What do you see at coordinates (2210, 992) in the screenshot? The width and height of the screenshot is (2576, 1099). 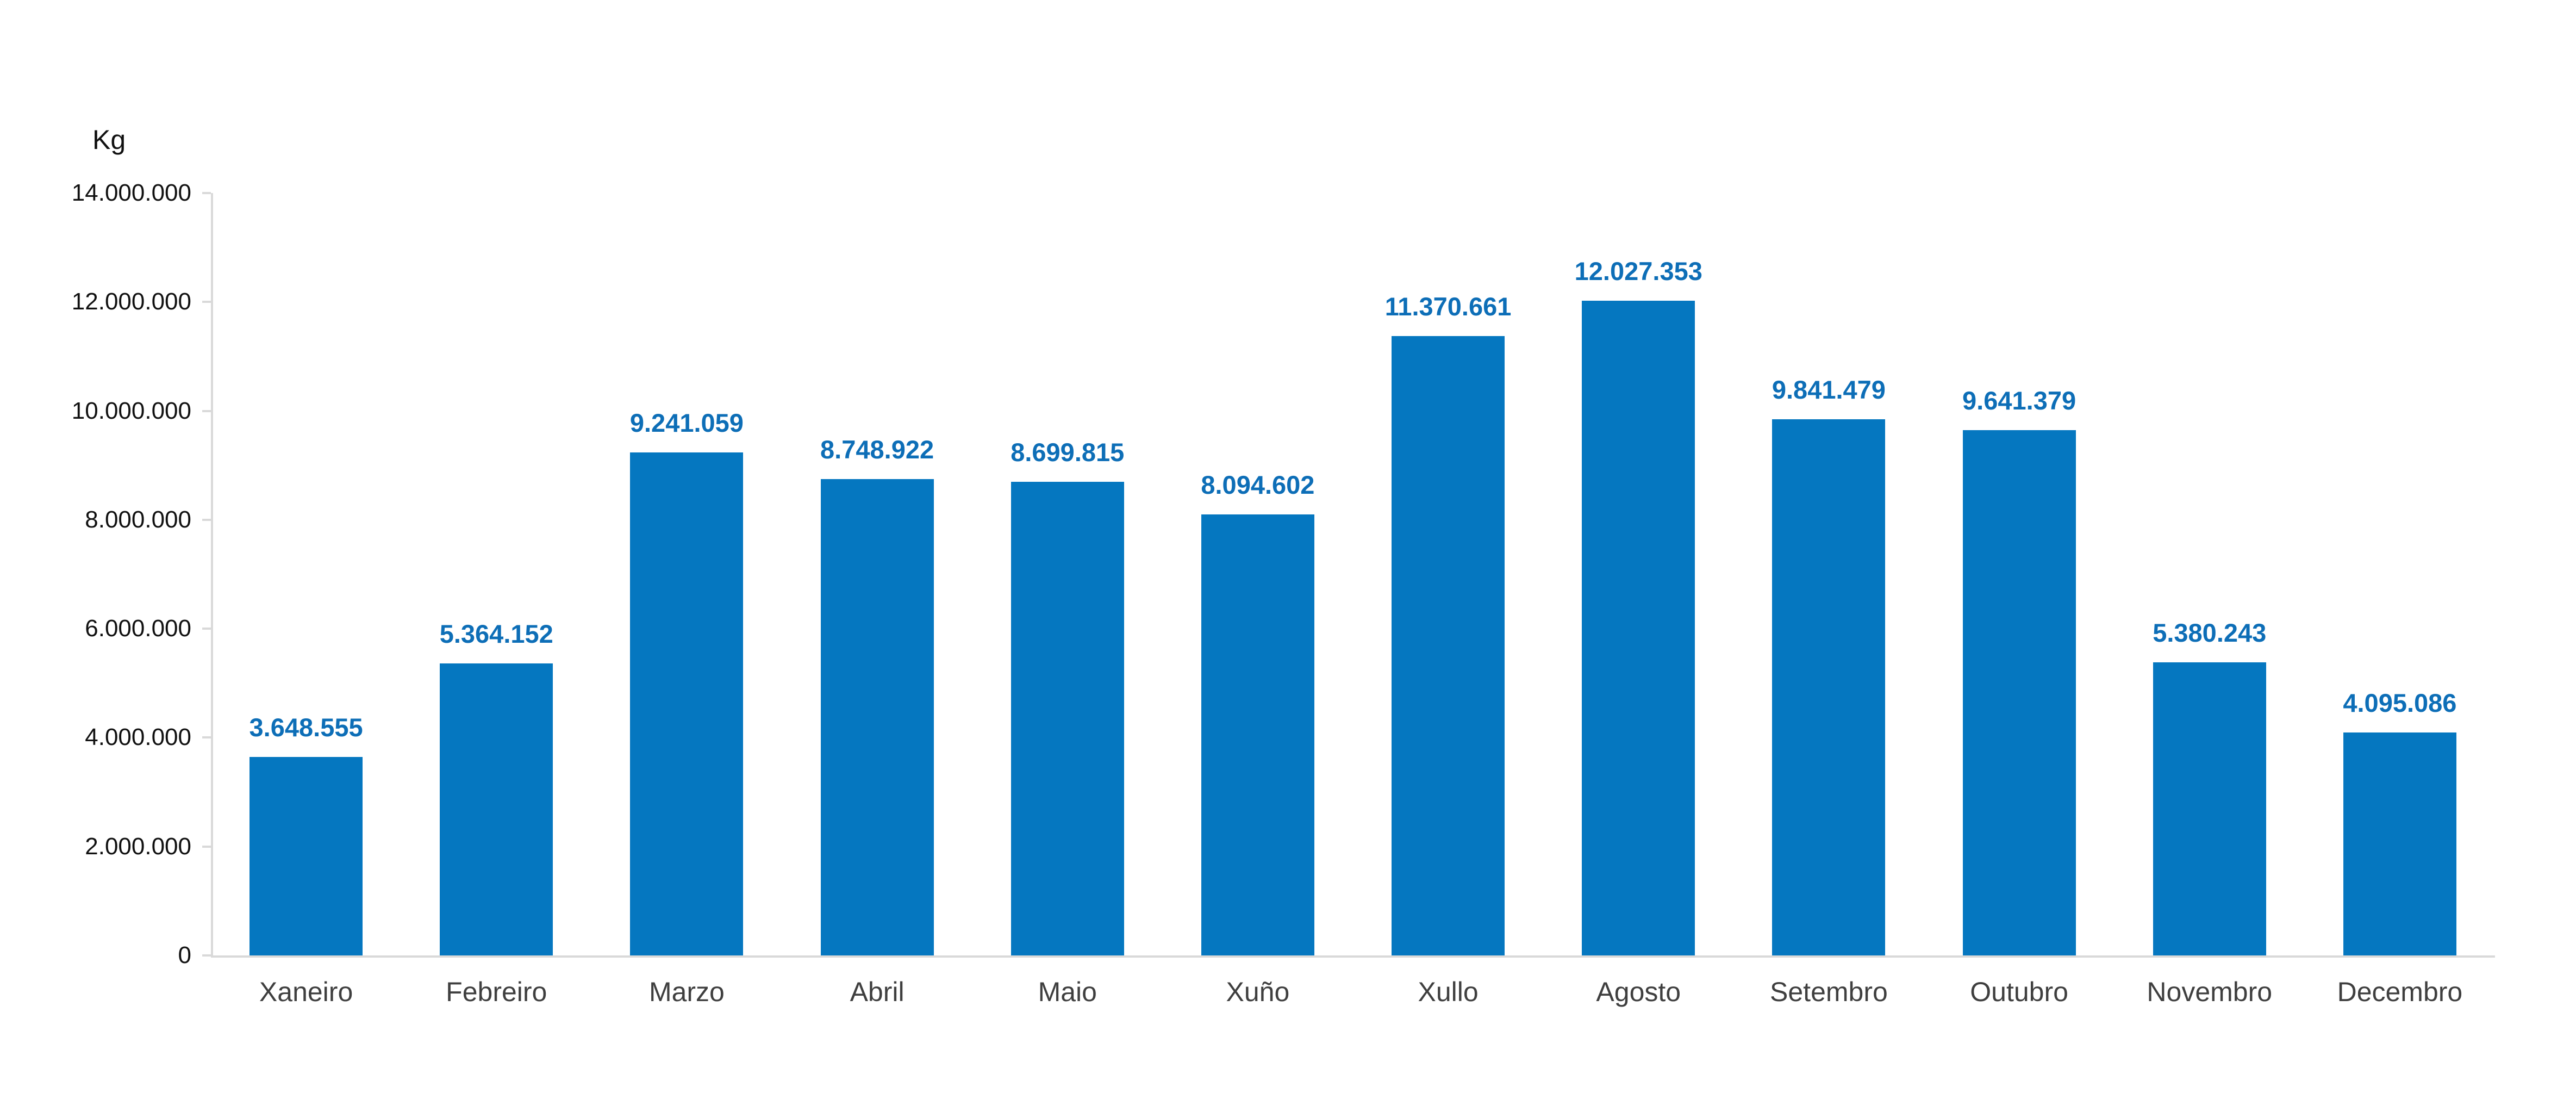 I see `x-tick-label-novembro: Novembro` at bounding box center [2210, 992].